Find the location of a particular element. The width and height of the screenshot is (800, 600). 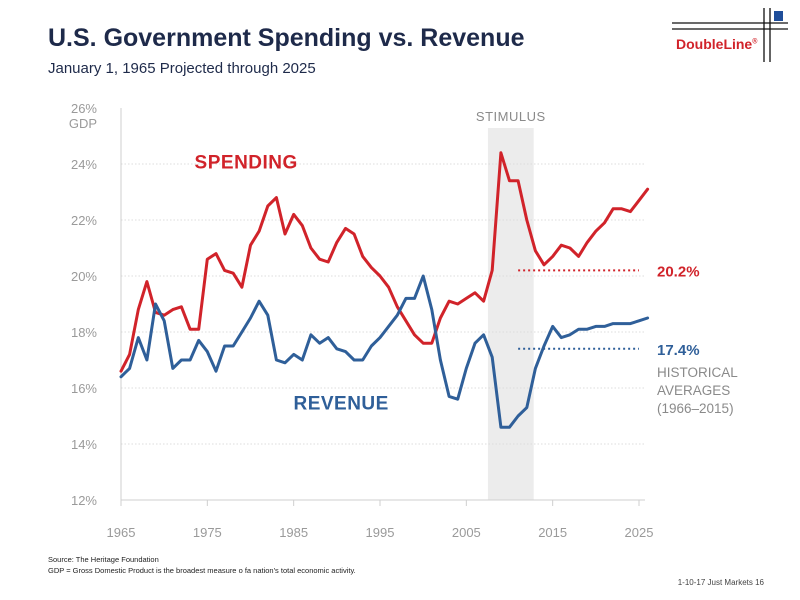

logo-text: DoubleLine is located at coordinates (714, 44).